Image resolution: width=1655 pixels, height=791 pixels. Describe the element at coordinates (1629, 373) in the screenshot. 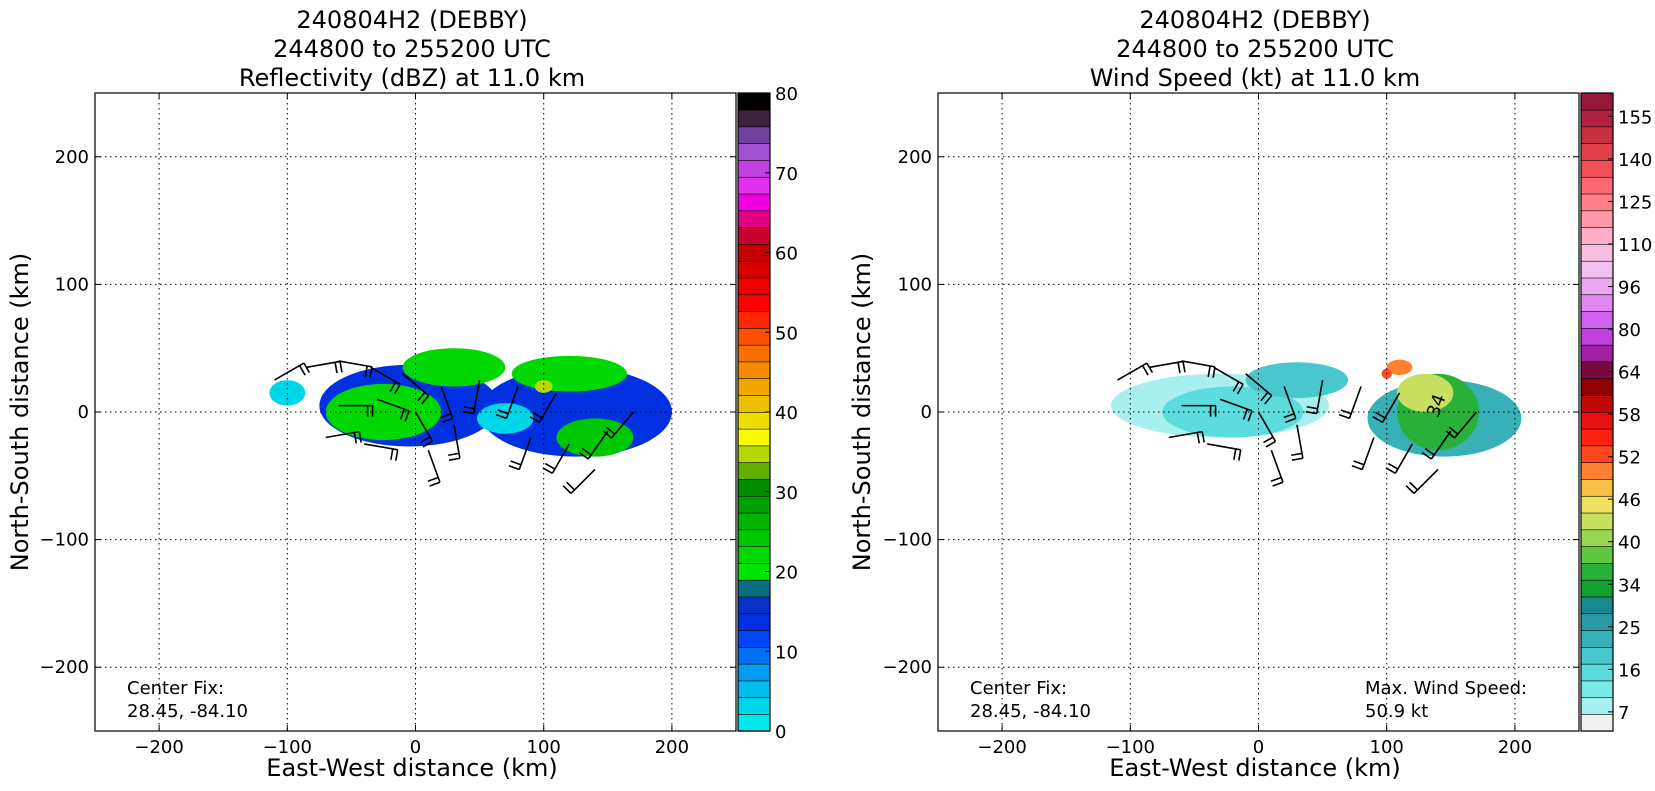

I see `colorbar-tick-label: 64` at that location.